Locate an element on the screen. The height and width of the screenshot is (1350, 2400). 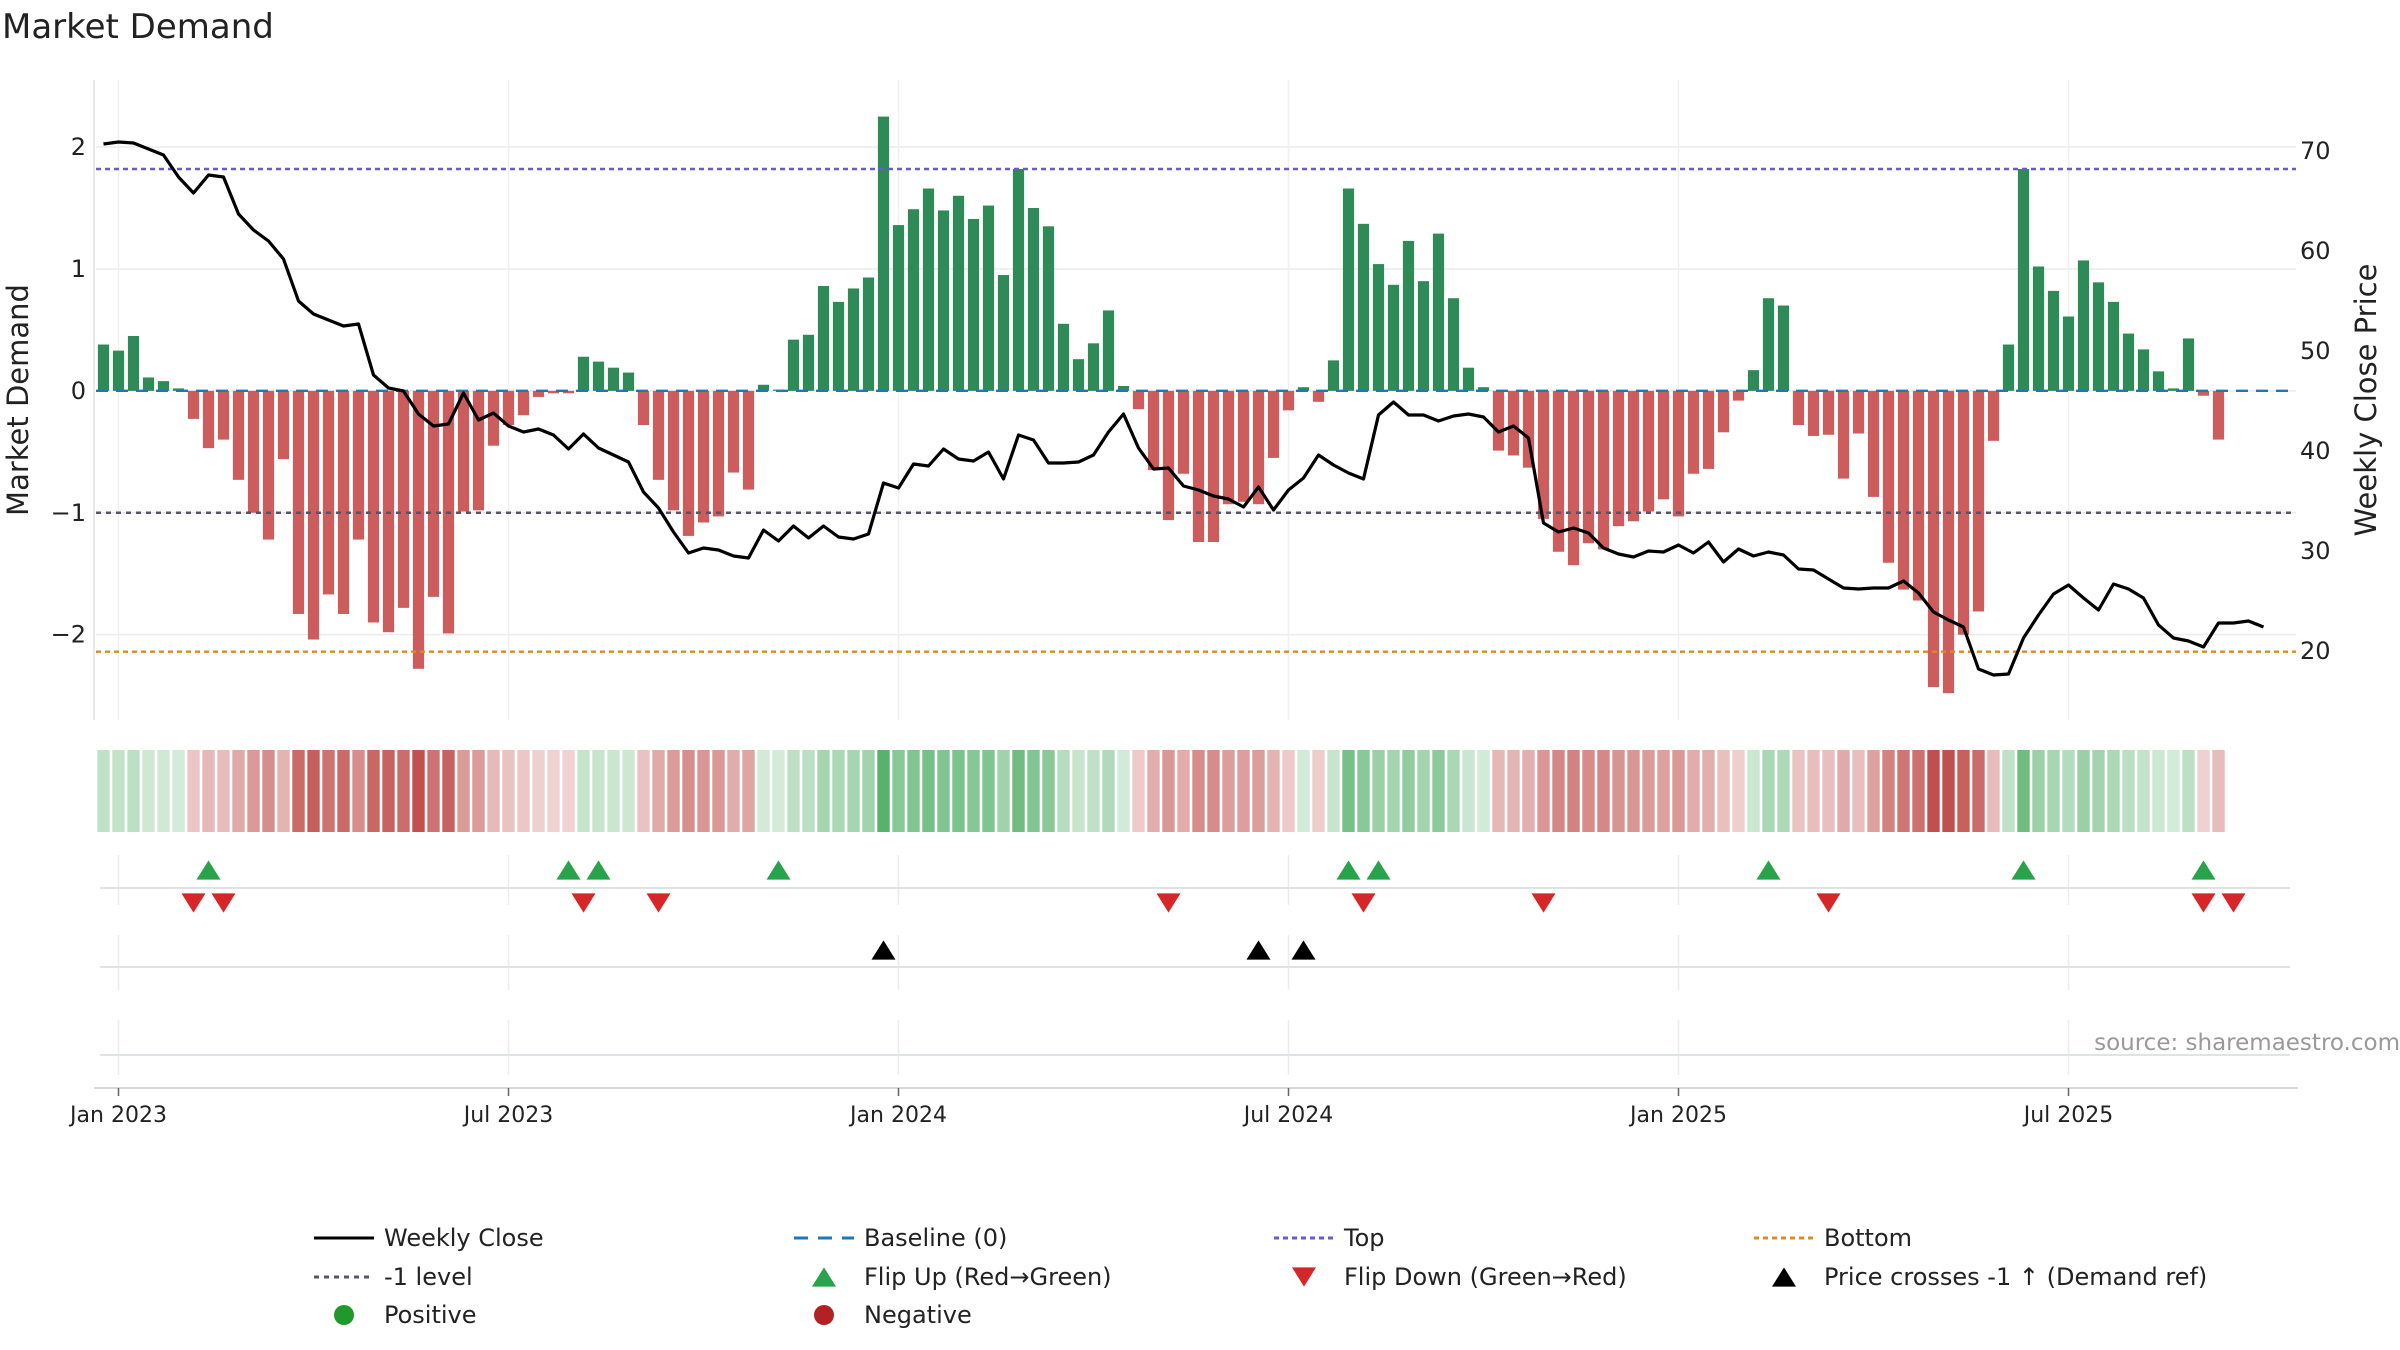
x-tick-label: Jul 2025 is located at coordinates (2068, 1115).